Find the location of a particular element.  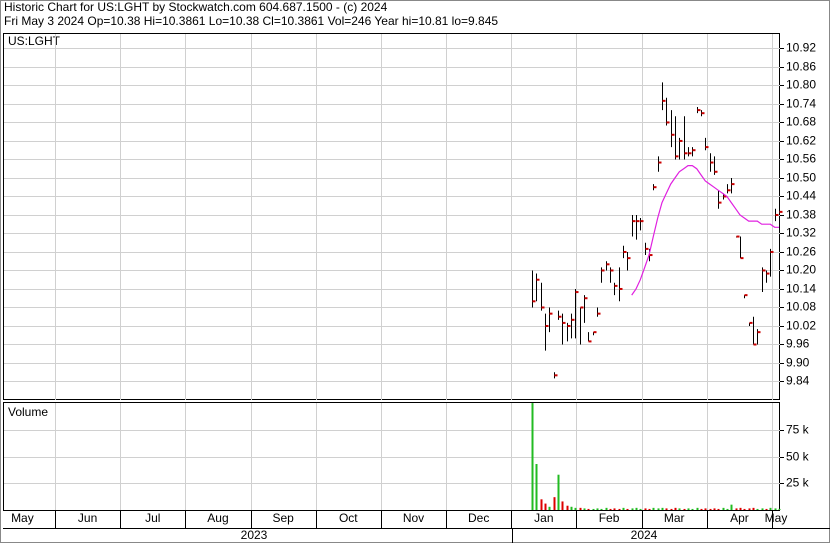

y-tick-label: 10.92 is located at coordinates (801, 48).